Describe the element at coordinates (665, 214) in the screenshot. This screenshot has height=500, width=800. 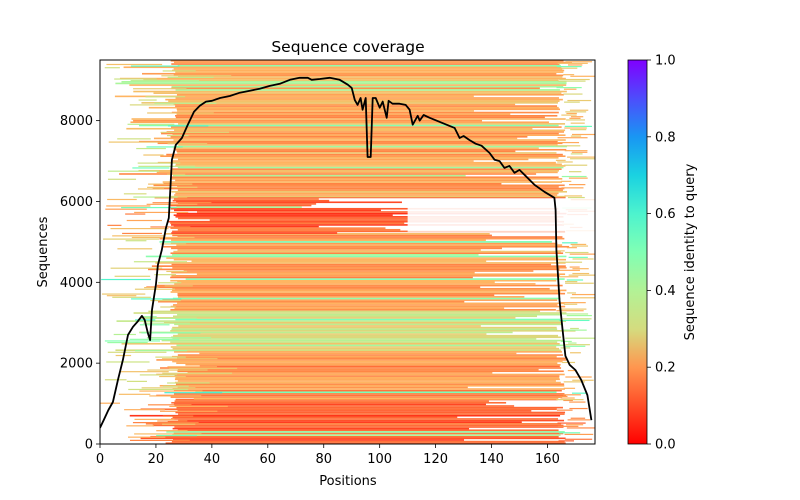
I see `colorbar-tick-label: 0.6` at that location.